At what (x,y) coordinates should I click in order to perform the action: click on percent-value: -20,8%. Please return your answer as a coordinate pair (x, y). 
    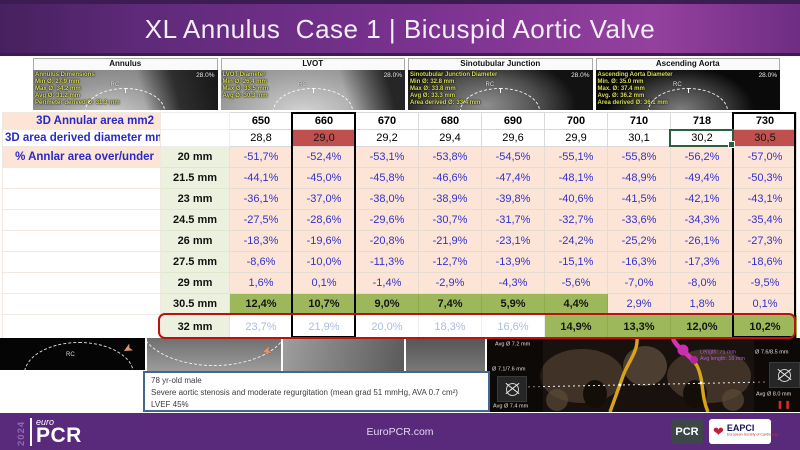
    Looking at the image, I should click on (387, 241).